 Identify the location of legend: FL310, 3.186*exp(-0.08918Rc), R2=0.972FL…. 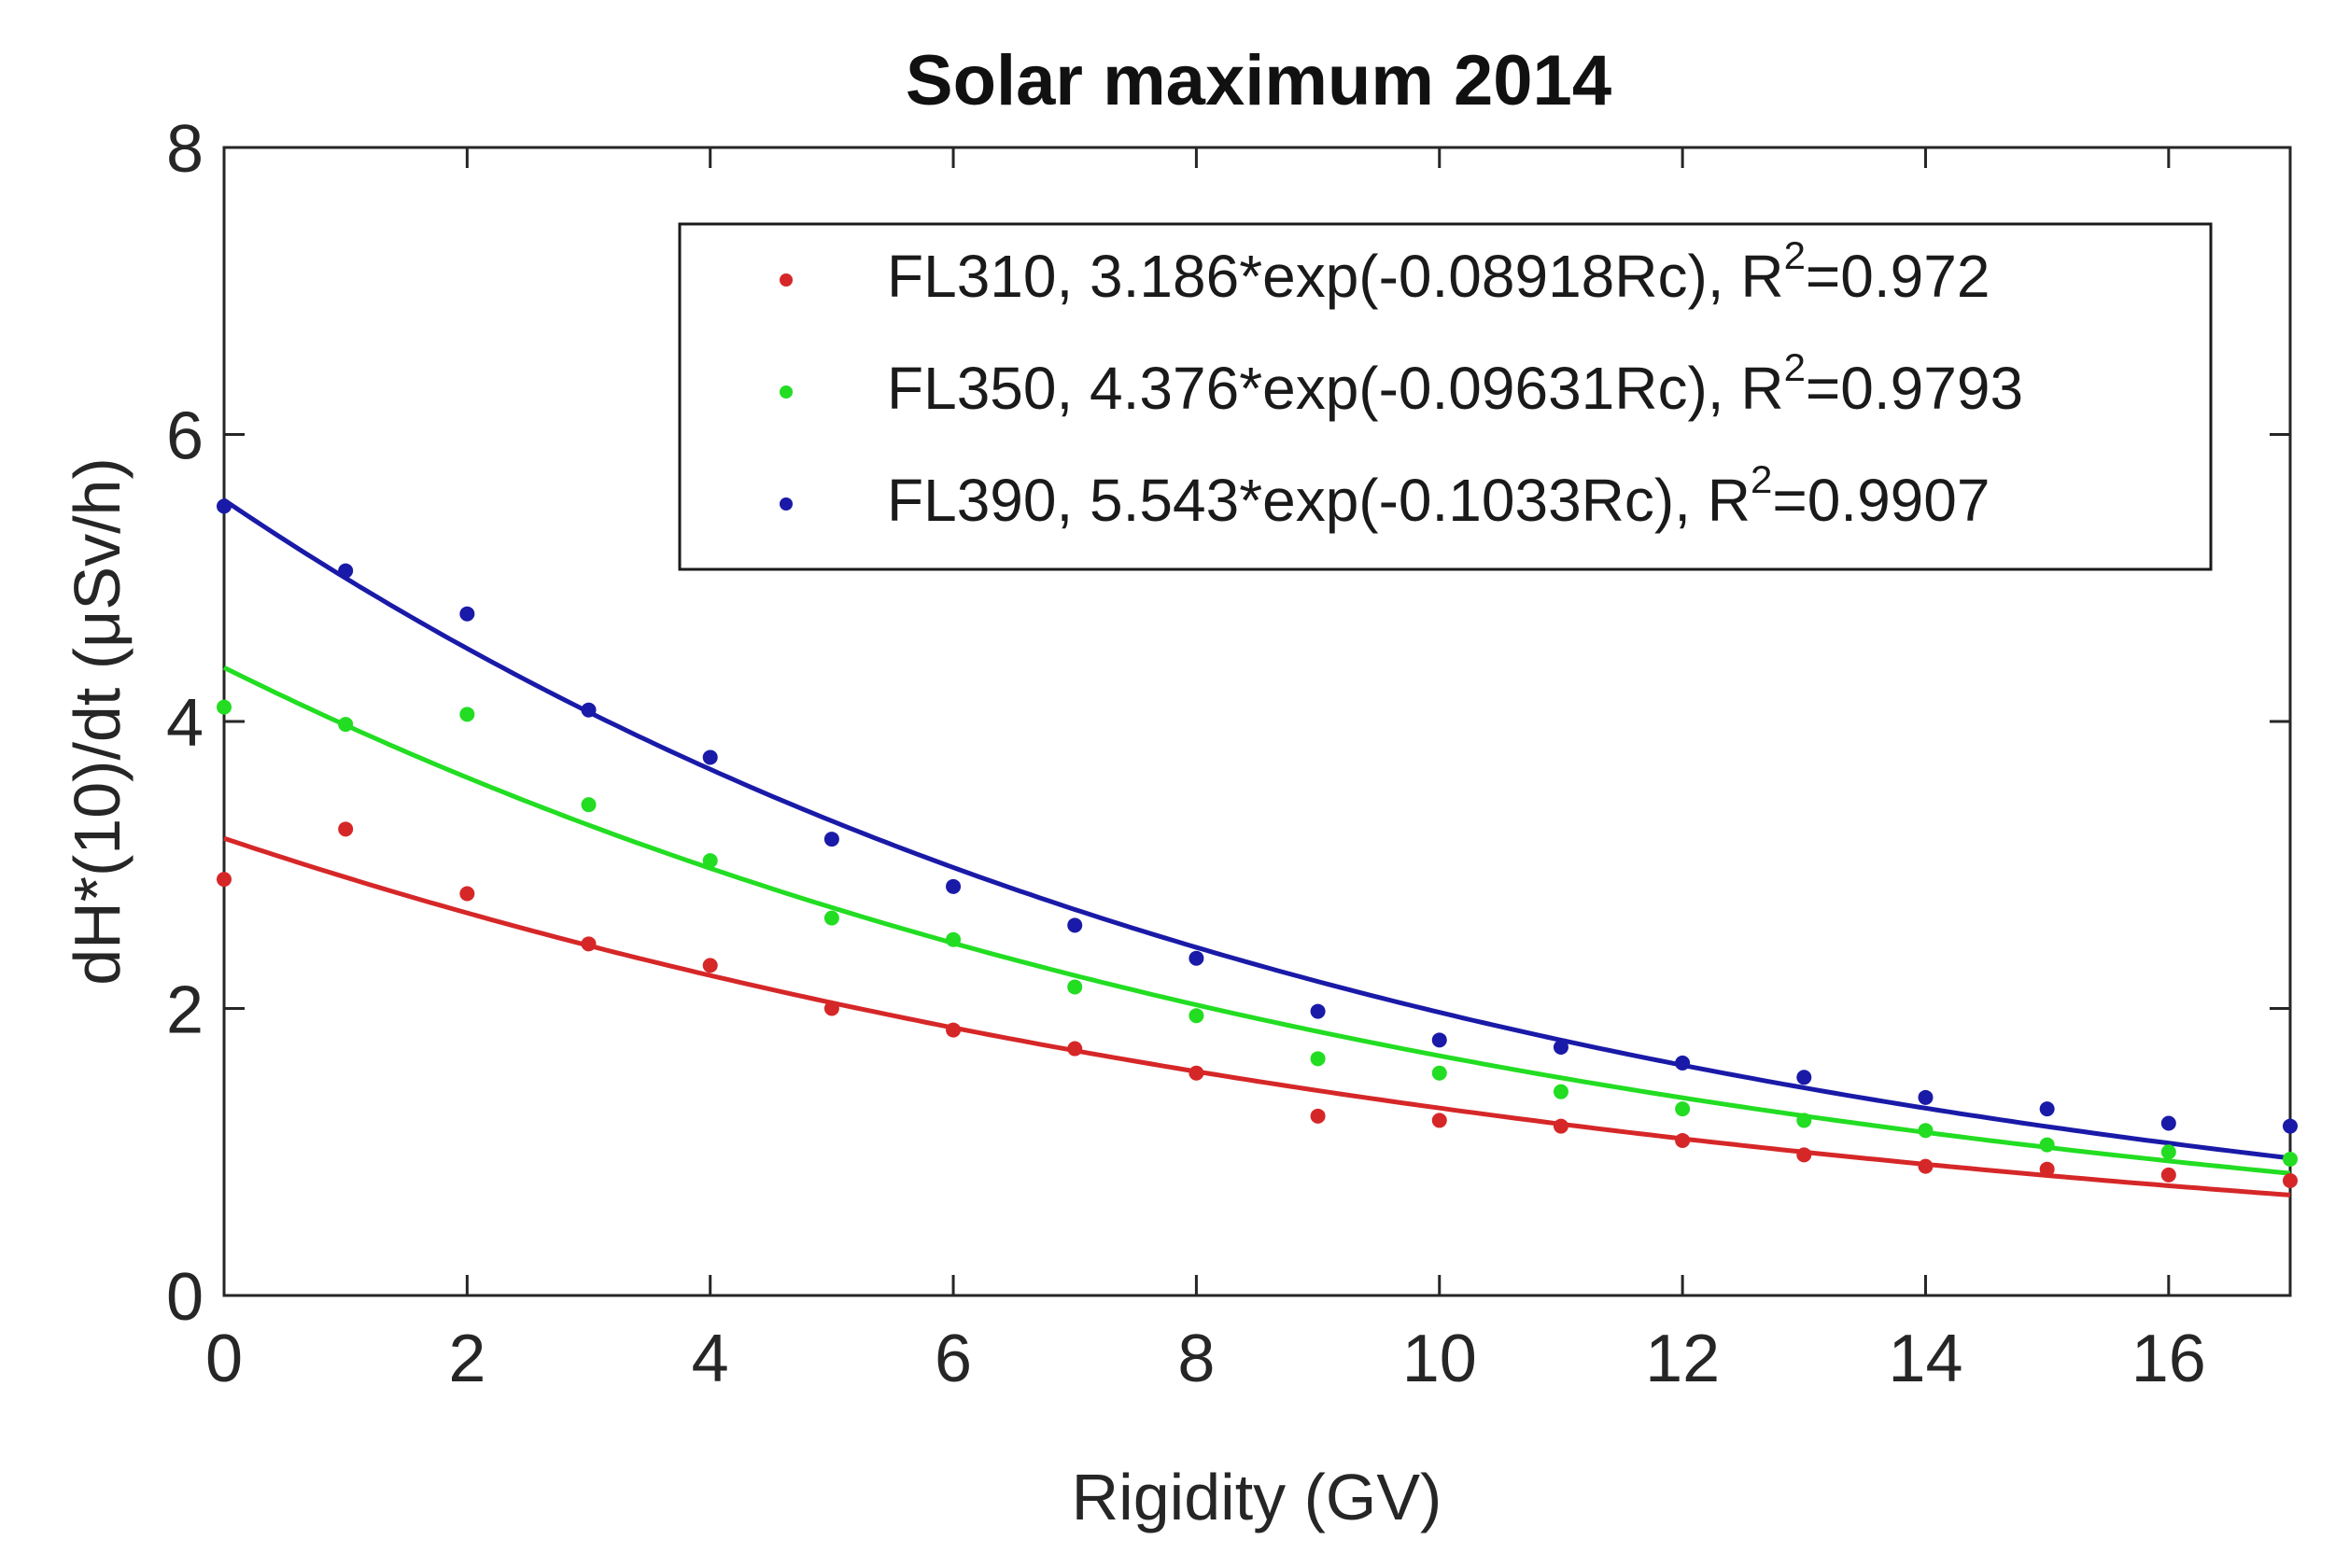
(1445, 396).